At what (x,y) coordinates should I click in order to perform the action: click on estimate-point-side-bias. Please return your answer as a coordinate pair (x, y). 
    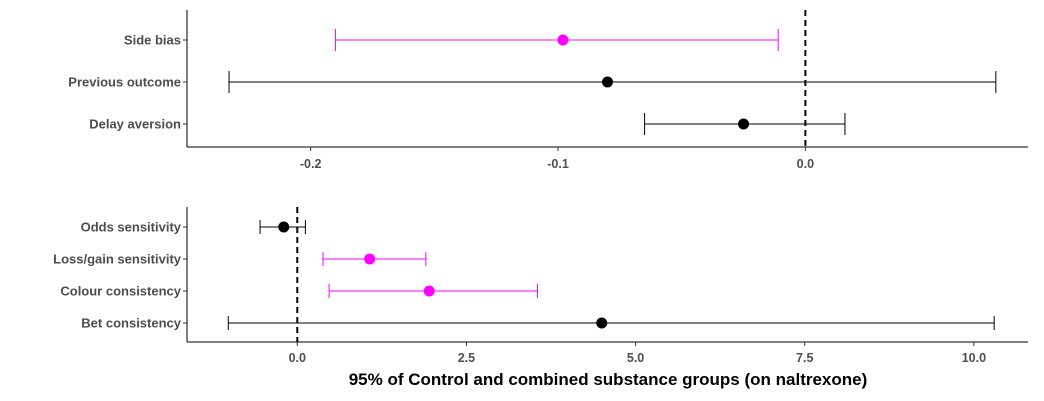
    Looking at the image, I should click on (563, 40).